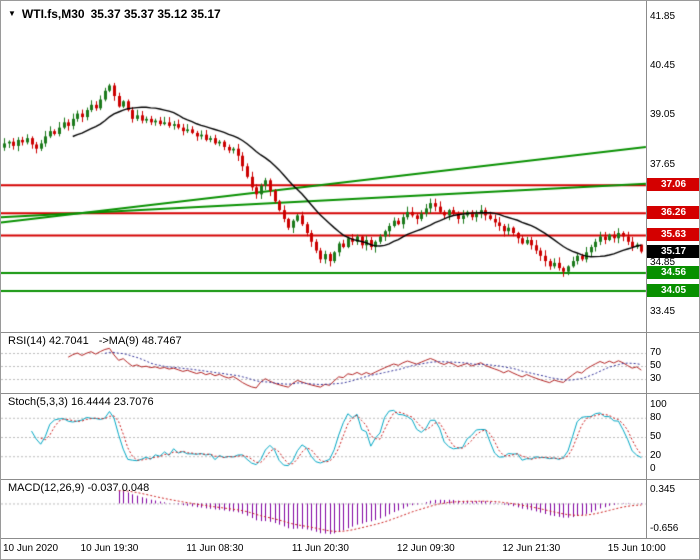  I want to click on price-badge-resistance: 37.06, so click(673, 185).